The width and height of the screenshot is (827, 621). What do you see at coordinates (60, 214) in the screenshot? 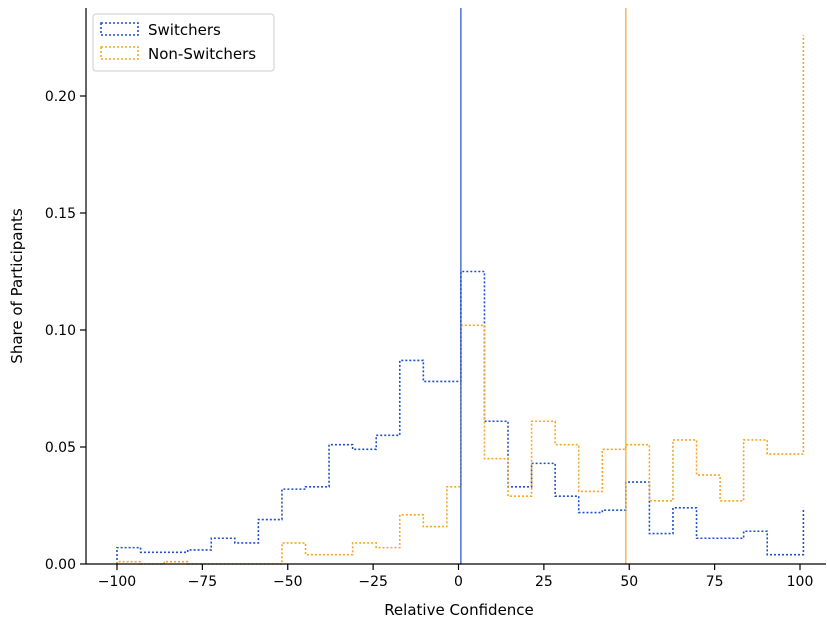
I see `y-tick-label: 0.15` at bounding box center [60, 214].